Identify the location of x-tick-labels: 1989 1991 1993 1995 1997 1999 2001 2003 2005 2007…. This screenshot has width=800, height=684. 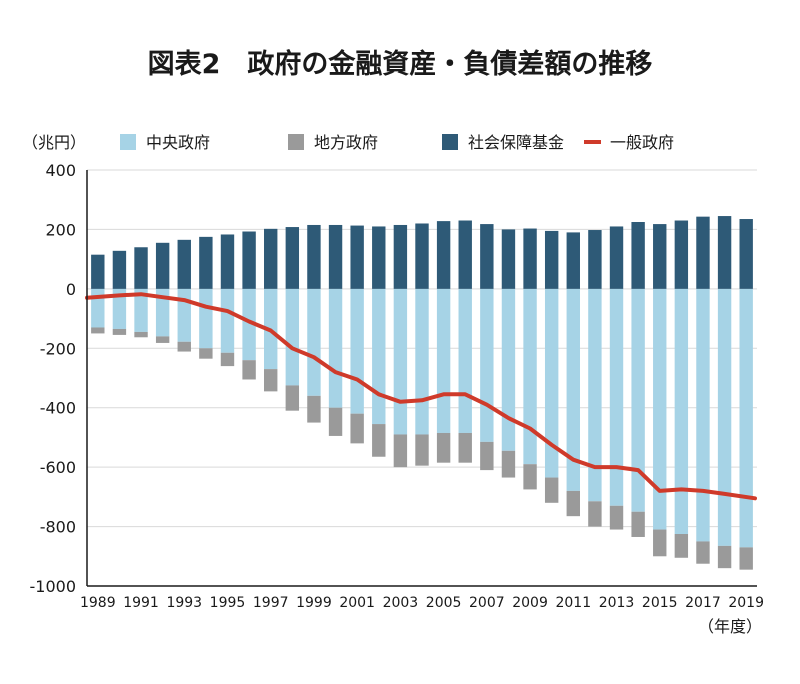
(422, 603).